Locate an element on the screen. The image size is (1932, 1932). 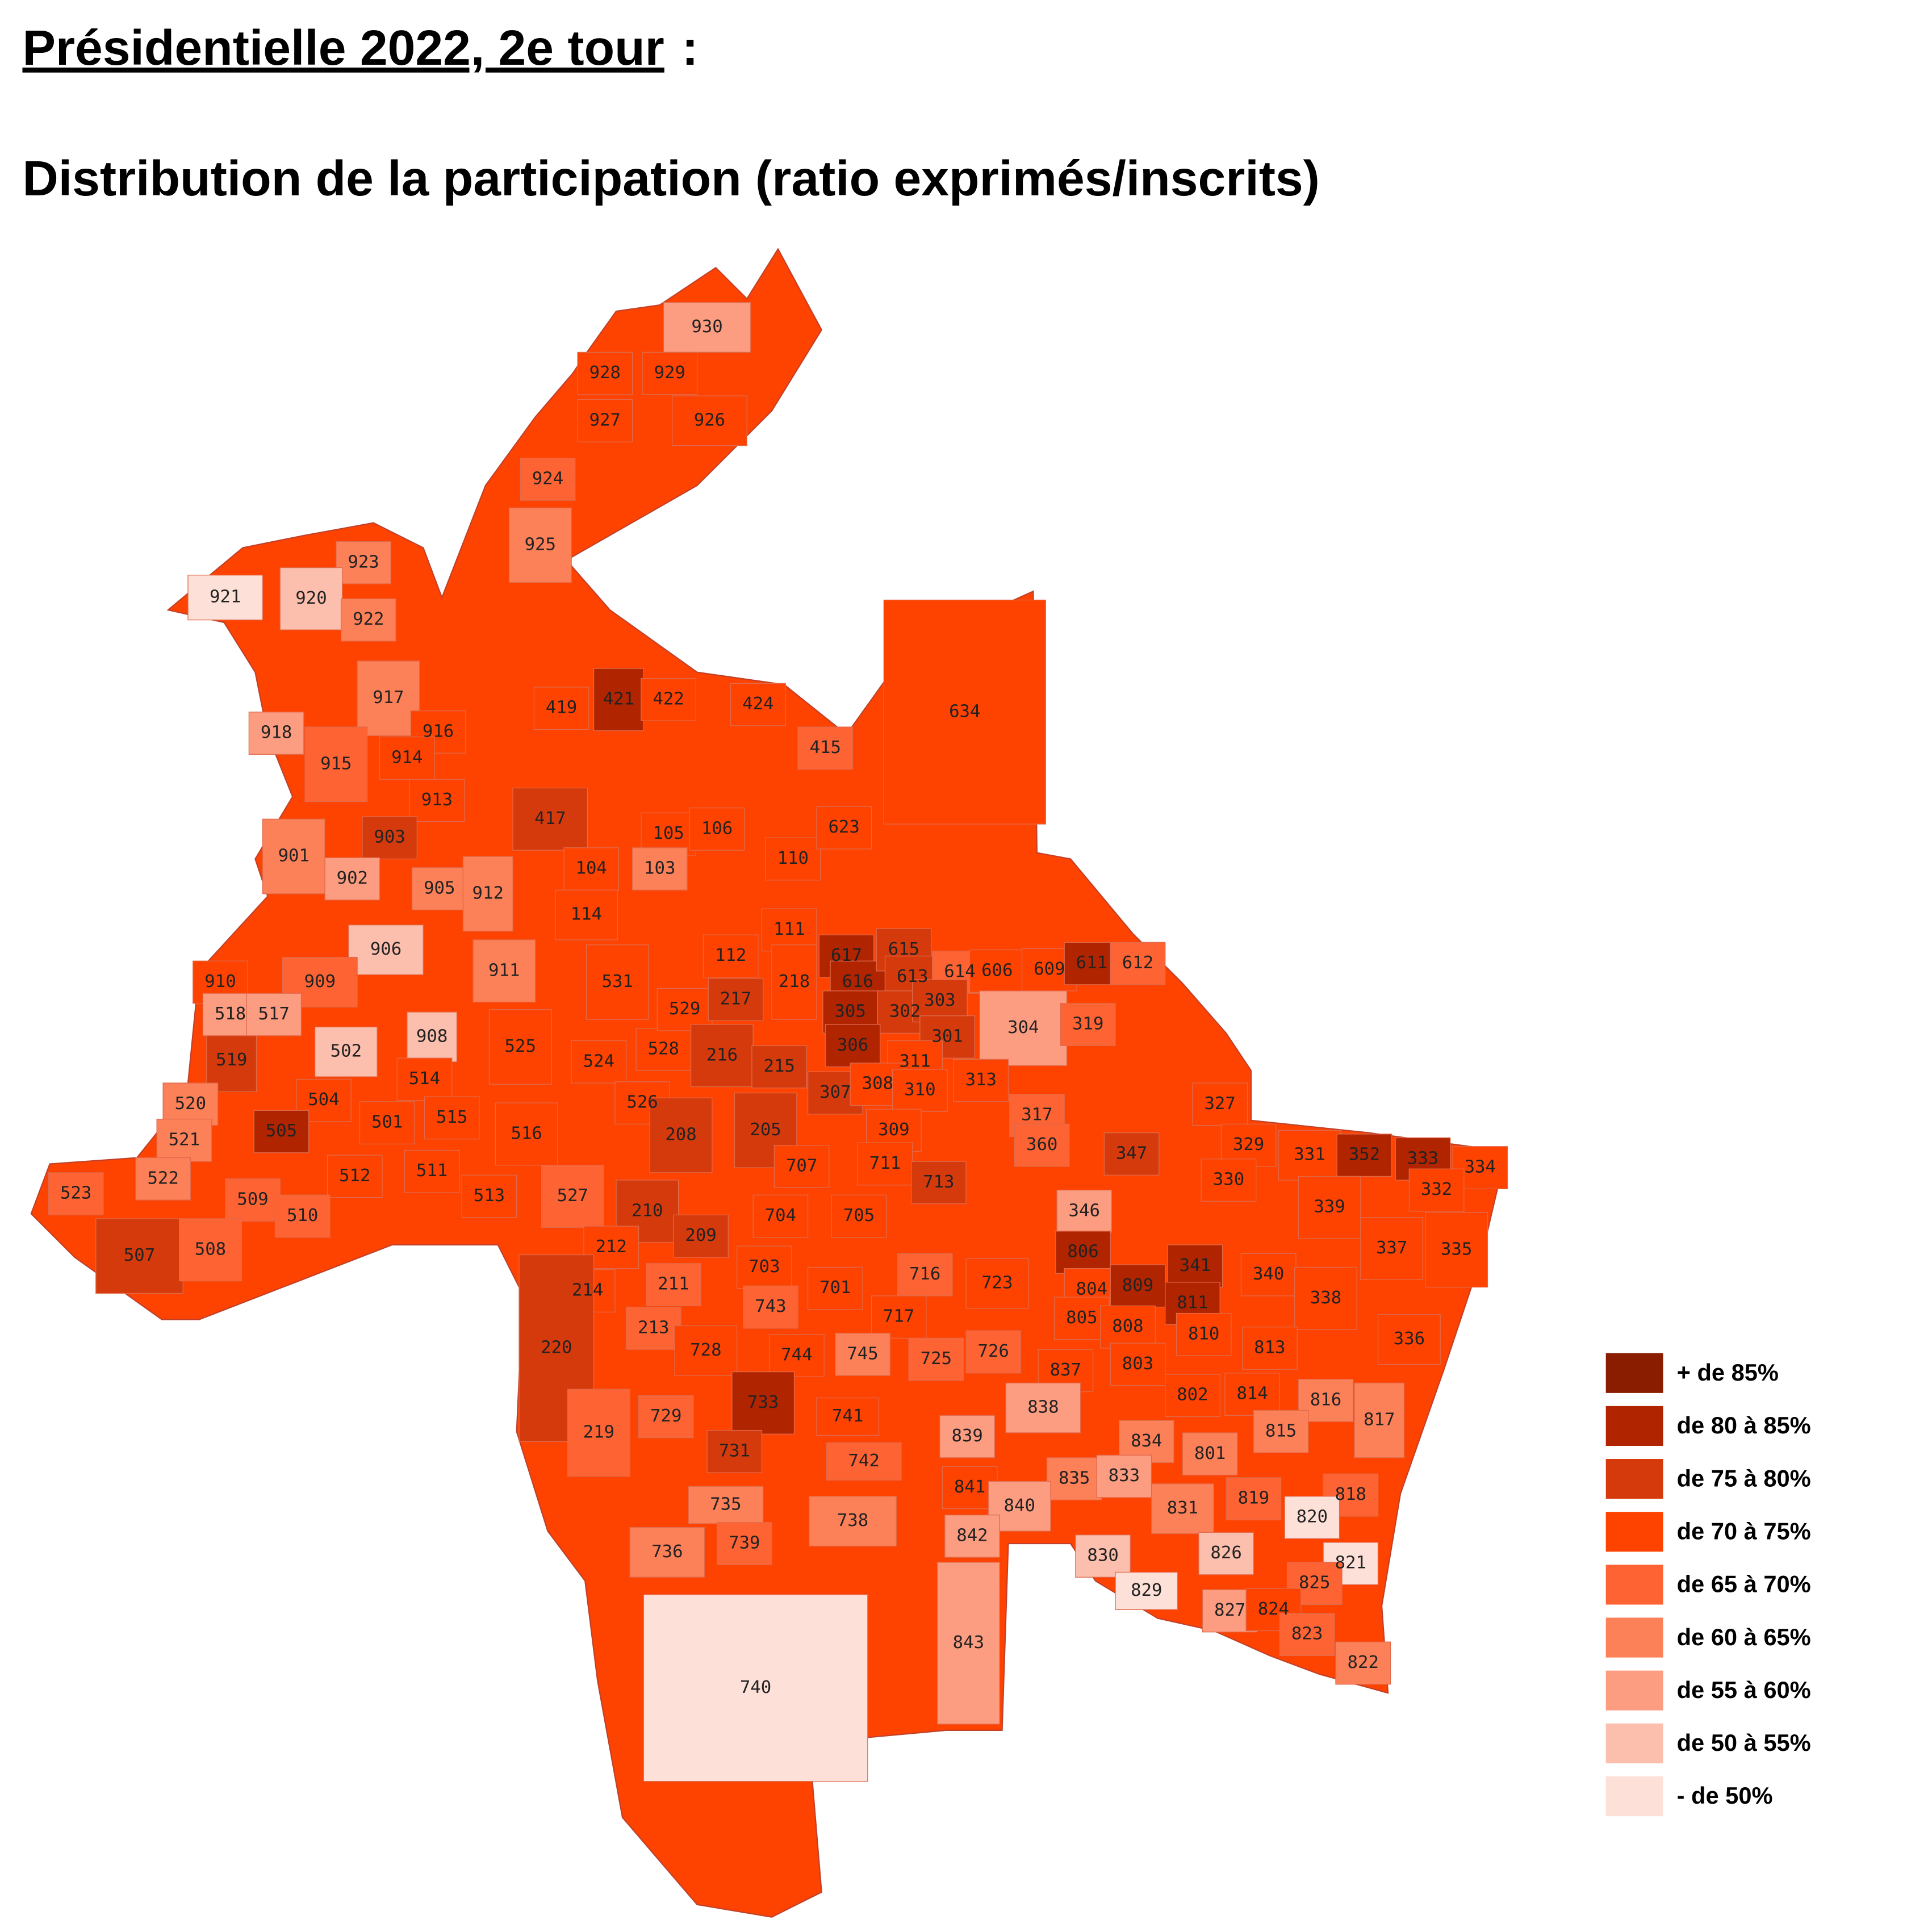
region-label: 725 is located at coordinates (936, 1359).